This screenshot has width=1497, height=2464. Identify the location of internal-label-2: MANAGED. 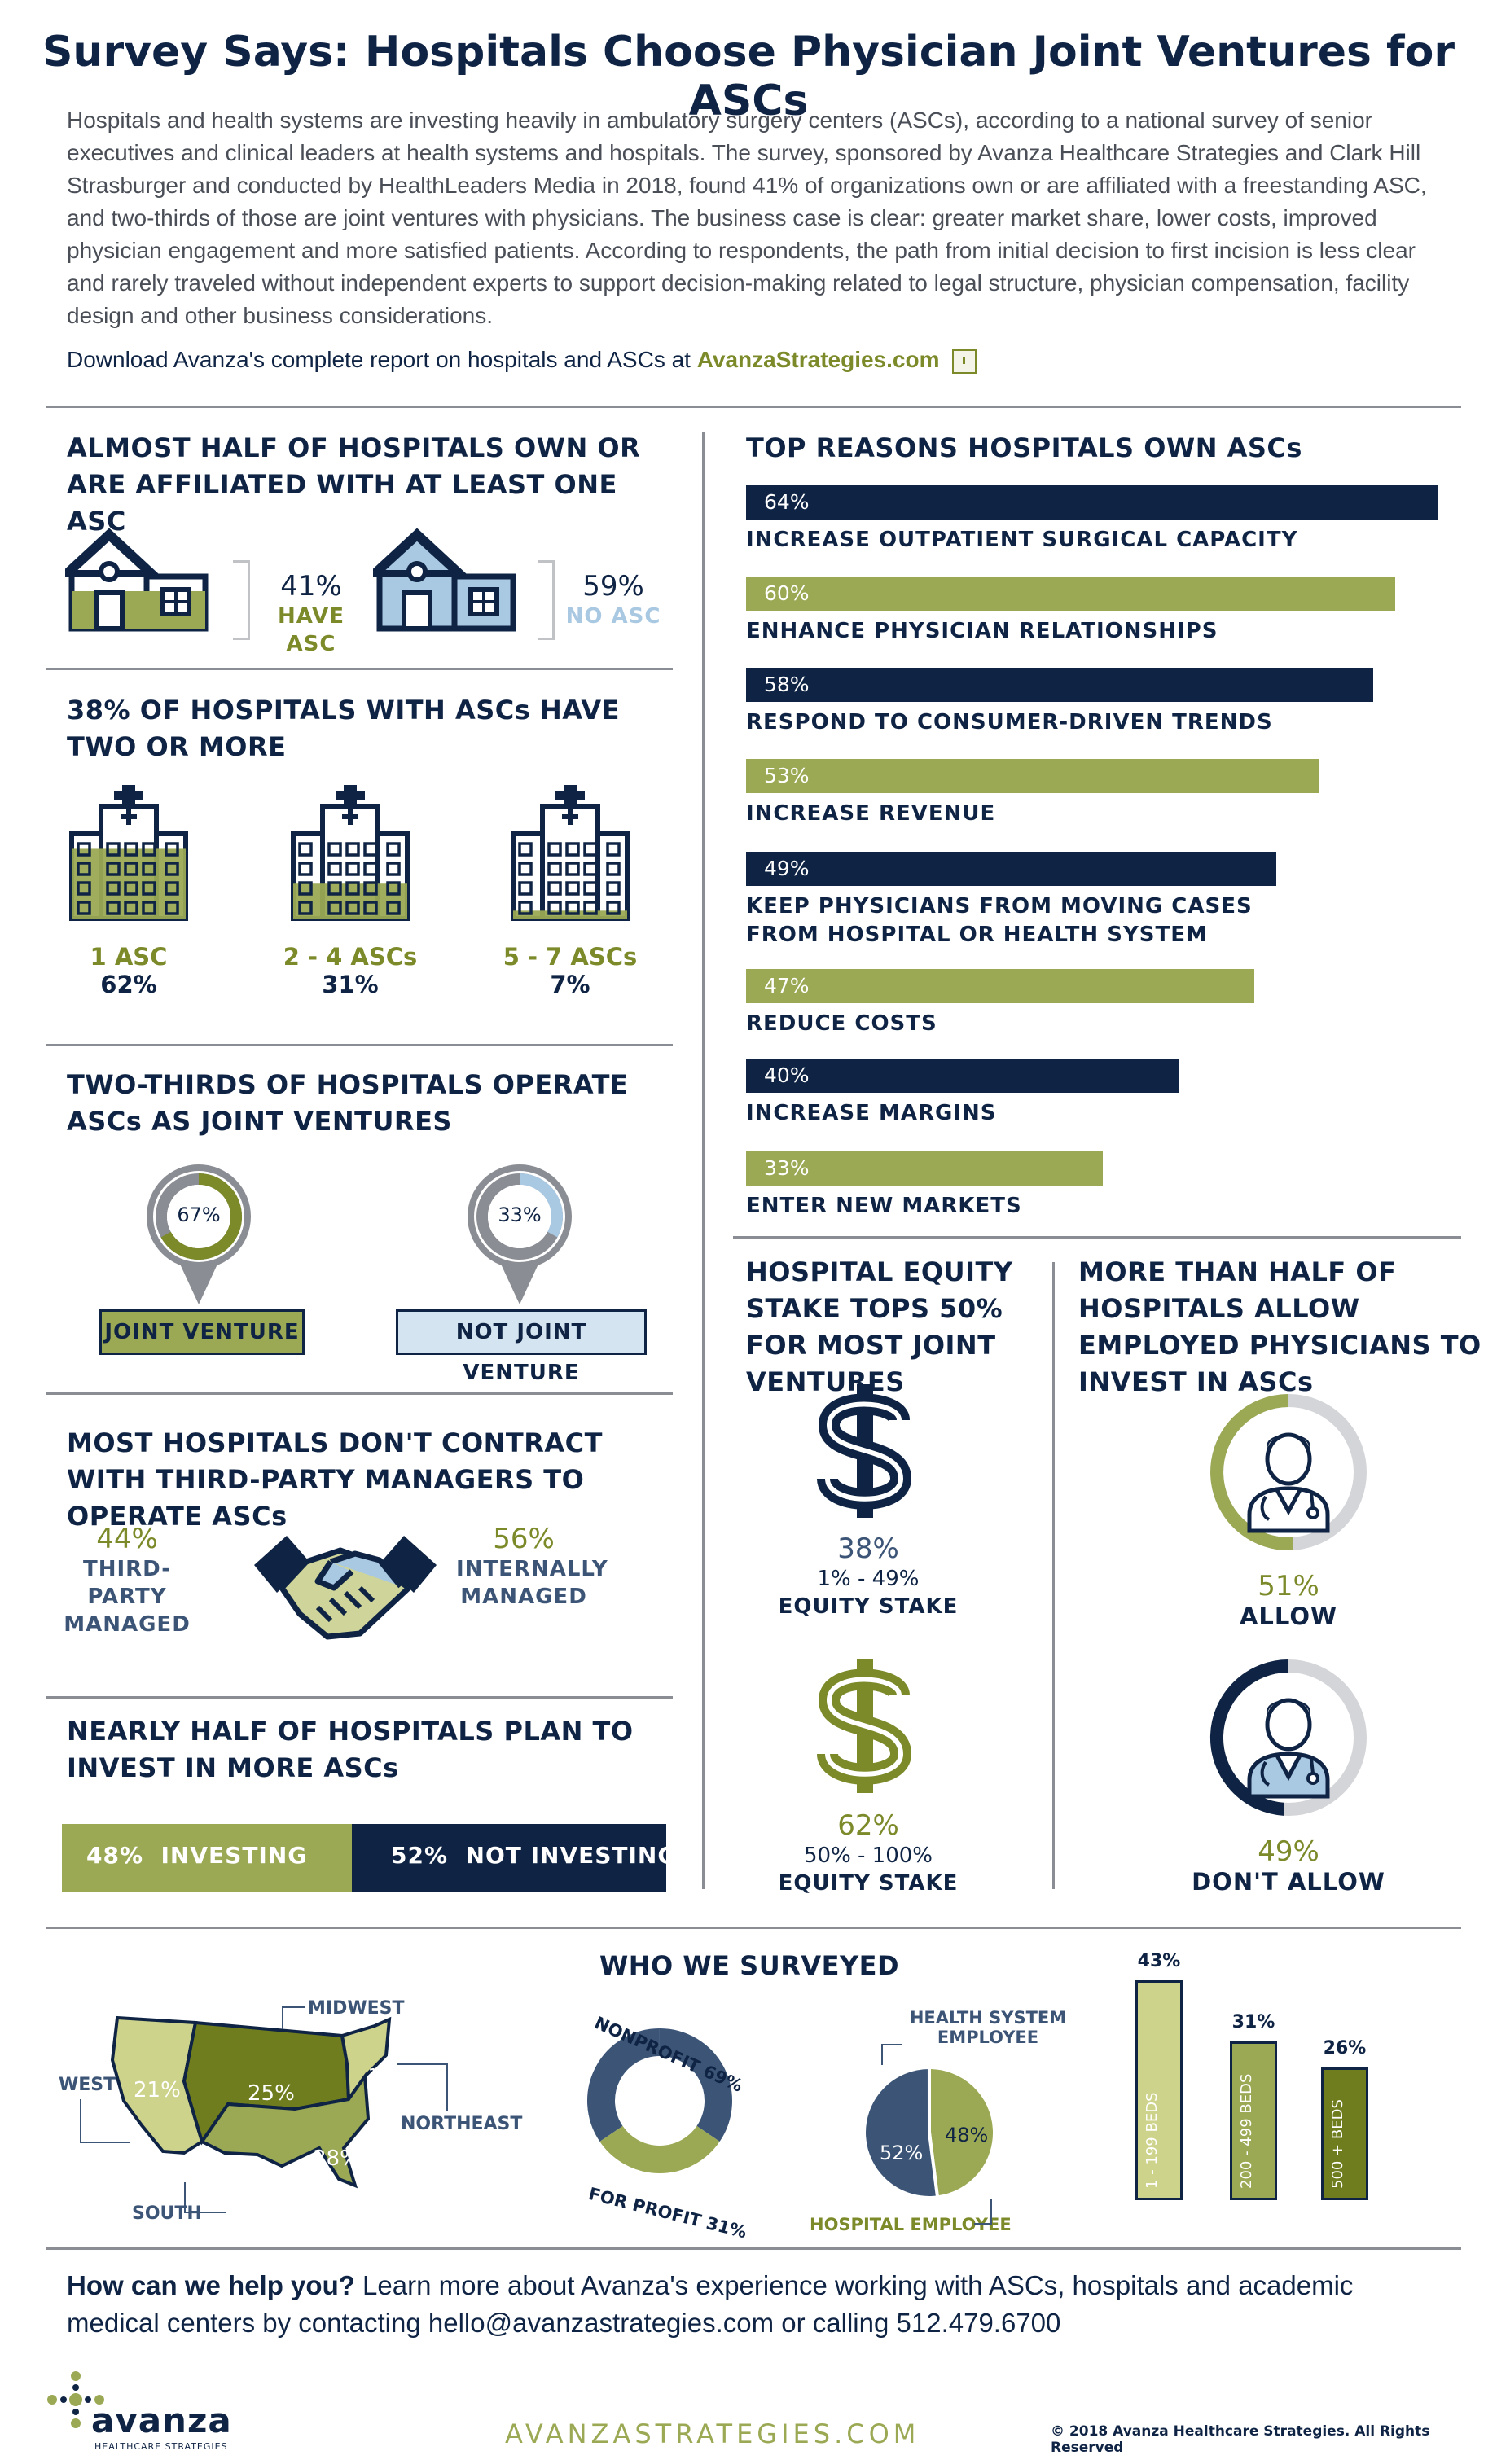
(523, 1597).